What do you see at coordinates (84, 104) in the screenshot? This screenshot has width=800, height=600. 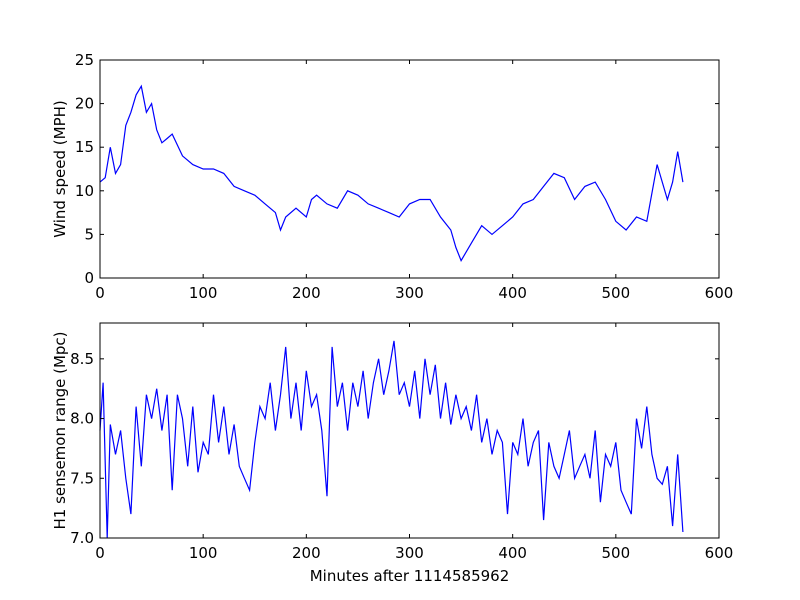 I see `y-tick-label: 20` at bounding box center [84, 104].